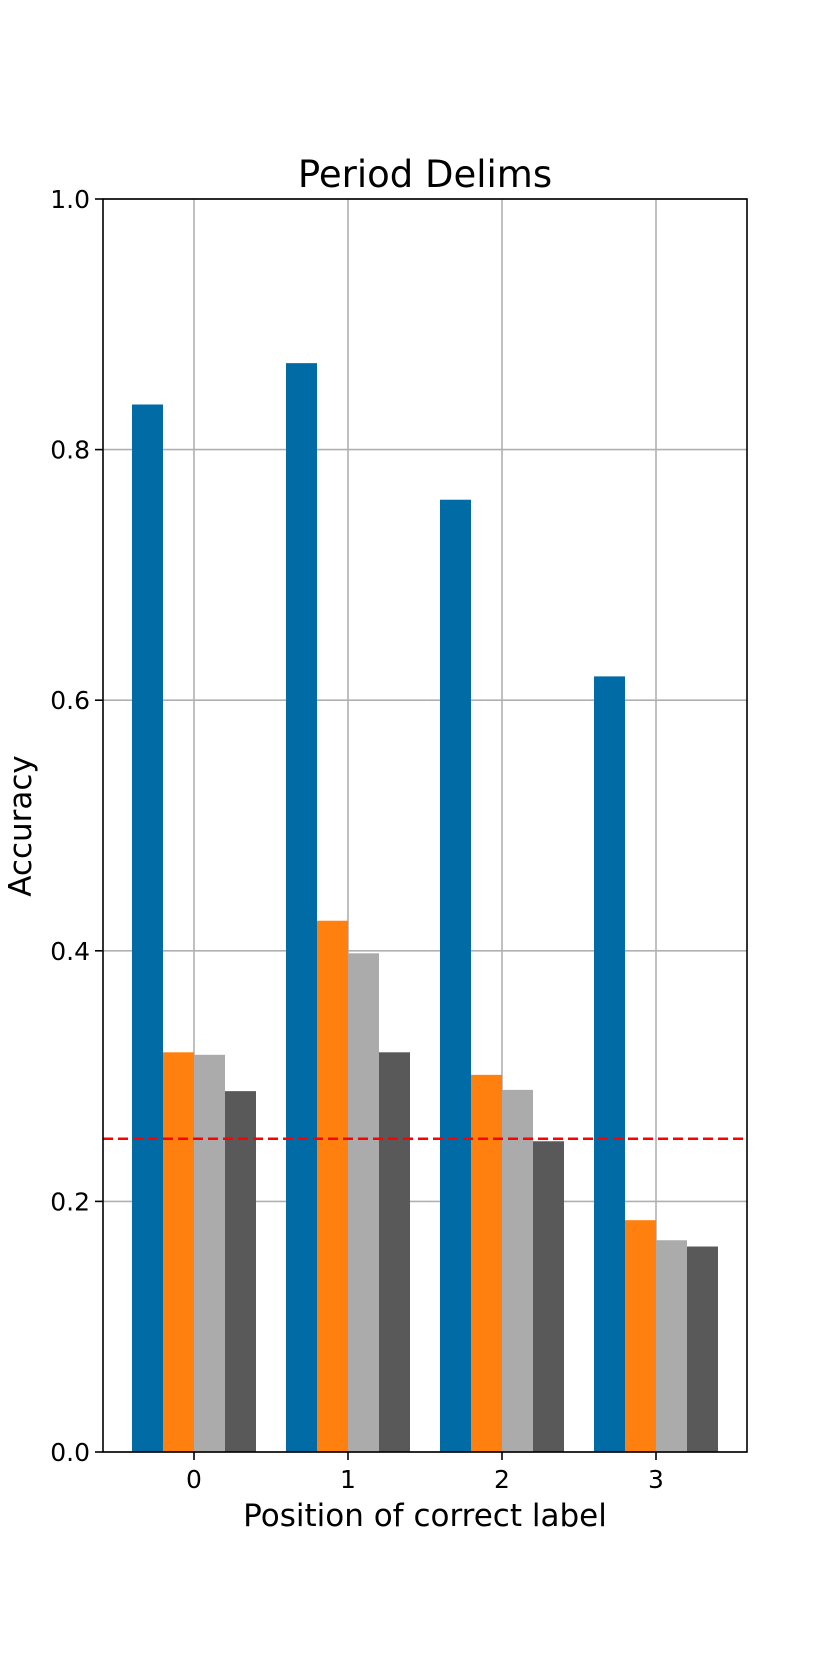 The width and height of the screenshot is (830, 1661). I want to click on chart-title: Period Delims, so click(425, 174).